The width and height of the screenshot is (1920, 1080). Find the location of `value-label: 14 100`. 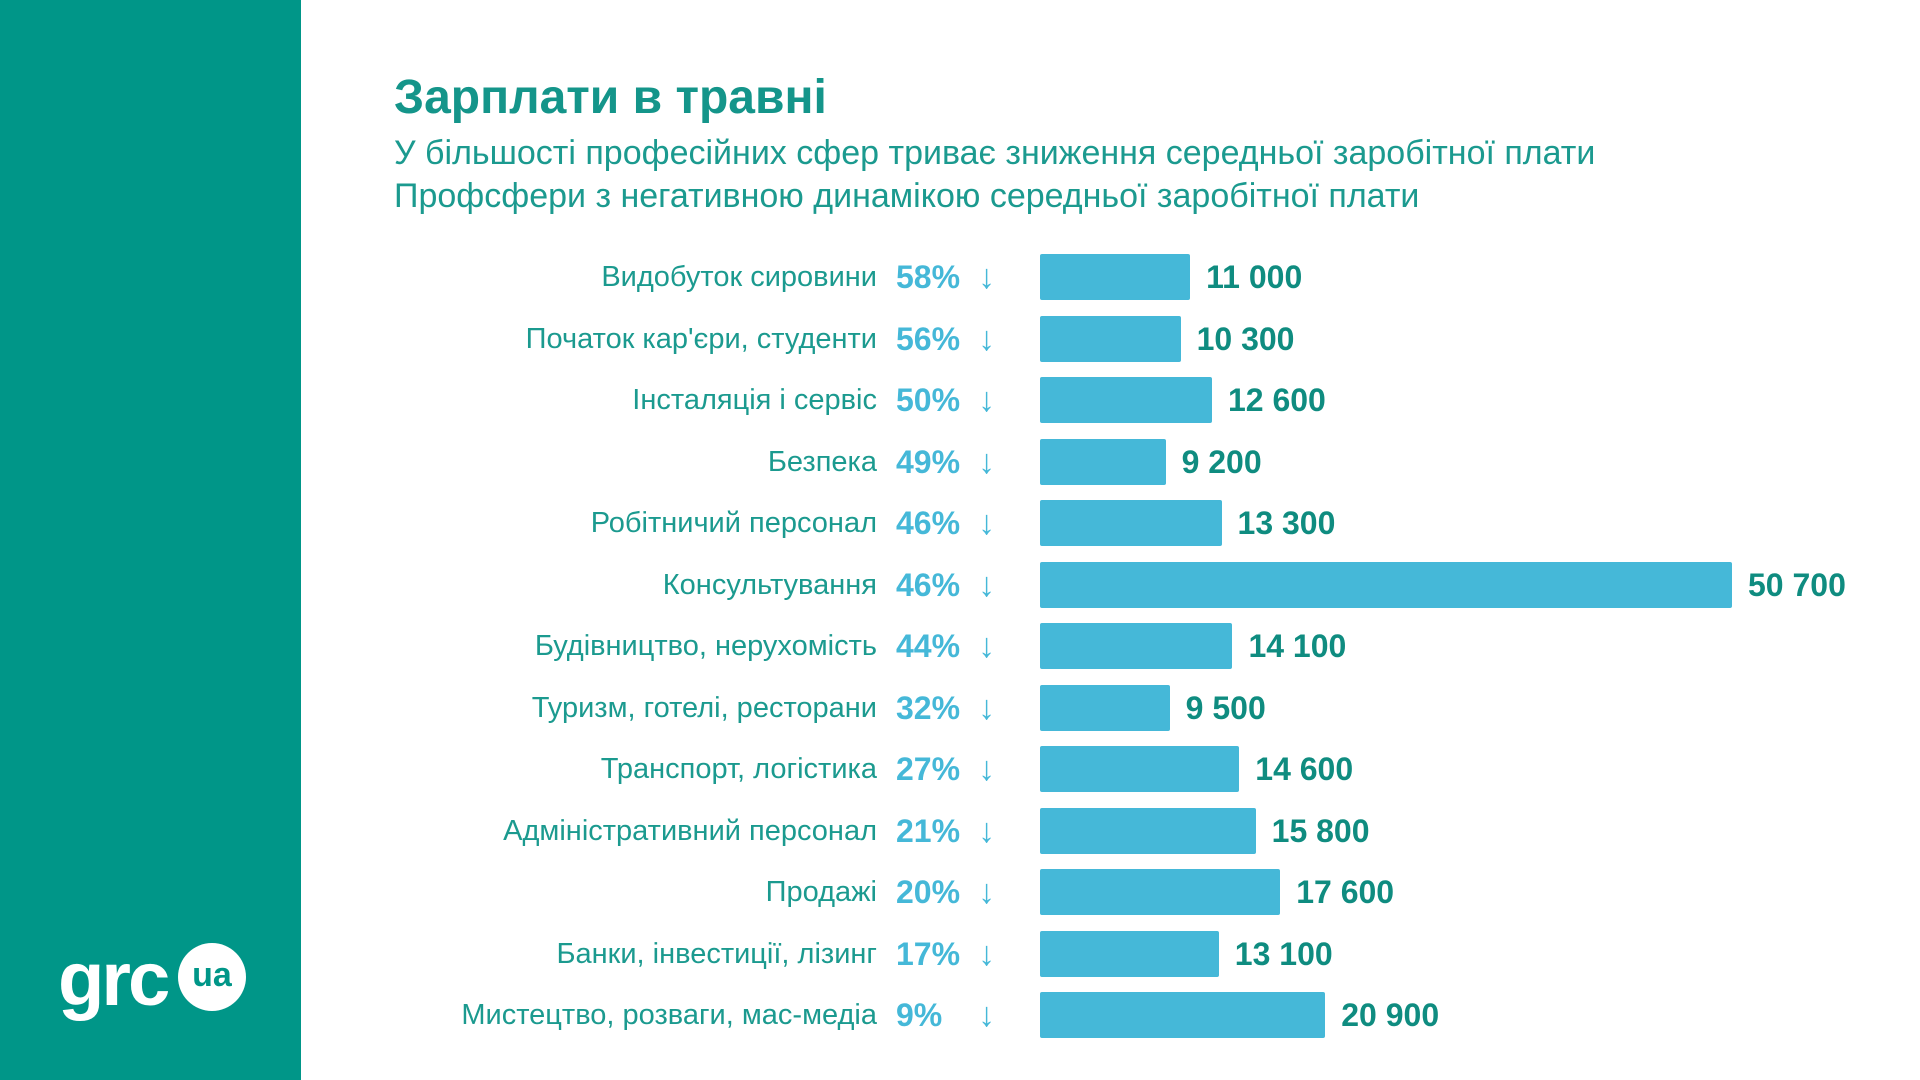

value-label: 14 100 is located at coordinates (1297, 646).